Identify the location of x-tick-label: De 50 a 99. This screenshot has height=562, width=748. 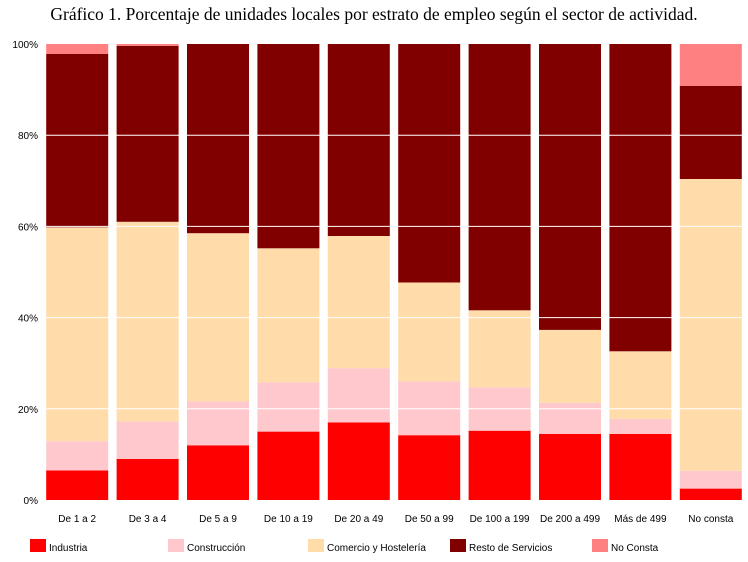
(429, 519).